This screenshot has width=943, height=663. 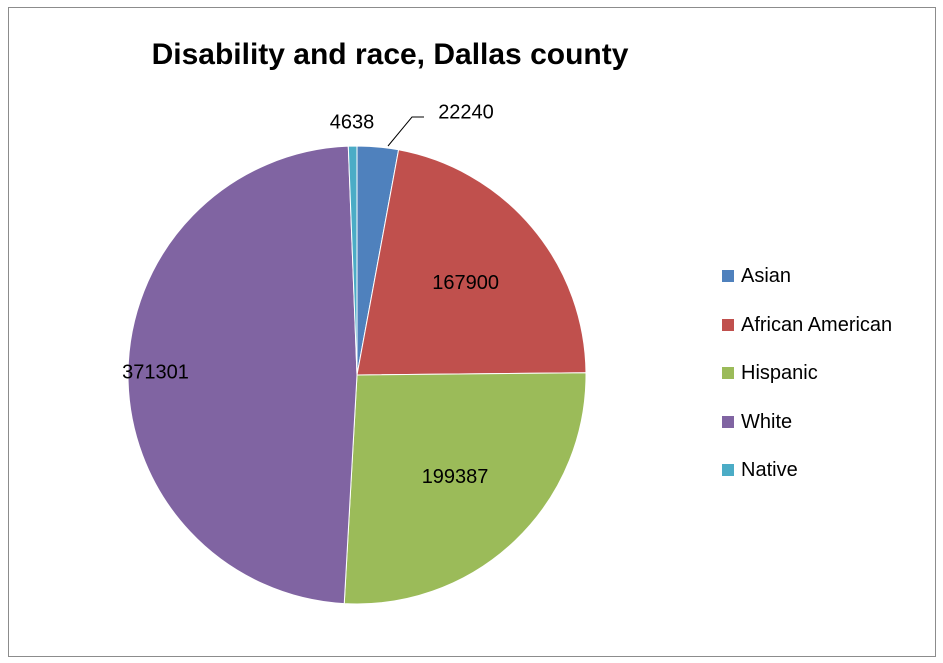 I want to click on legend-item-hispanic: Hispanic, so click(x=822, y=383).